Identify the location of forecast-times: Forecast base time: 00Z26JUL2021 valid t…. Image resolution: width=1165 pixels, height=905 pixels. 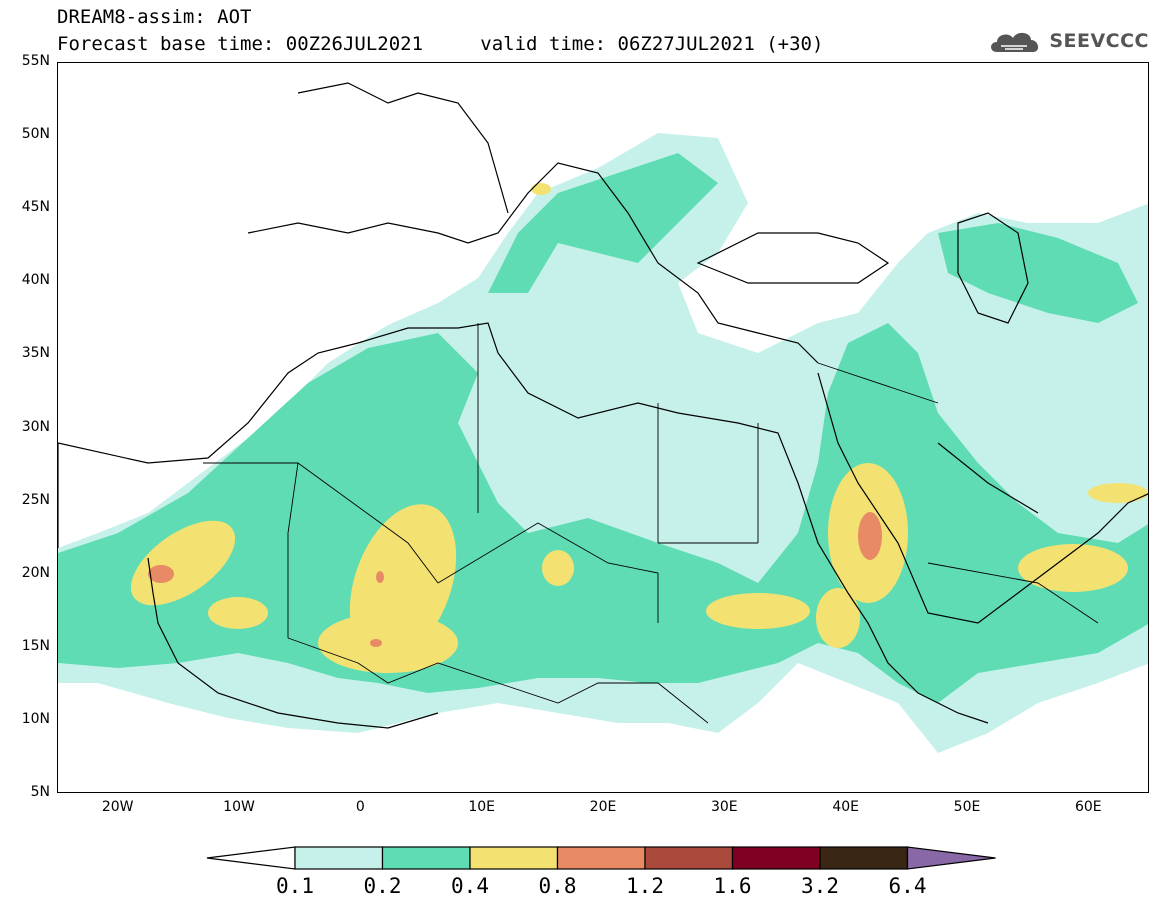
(440, 44).